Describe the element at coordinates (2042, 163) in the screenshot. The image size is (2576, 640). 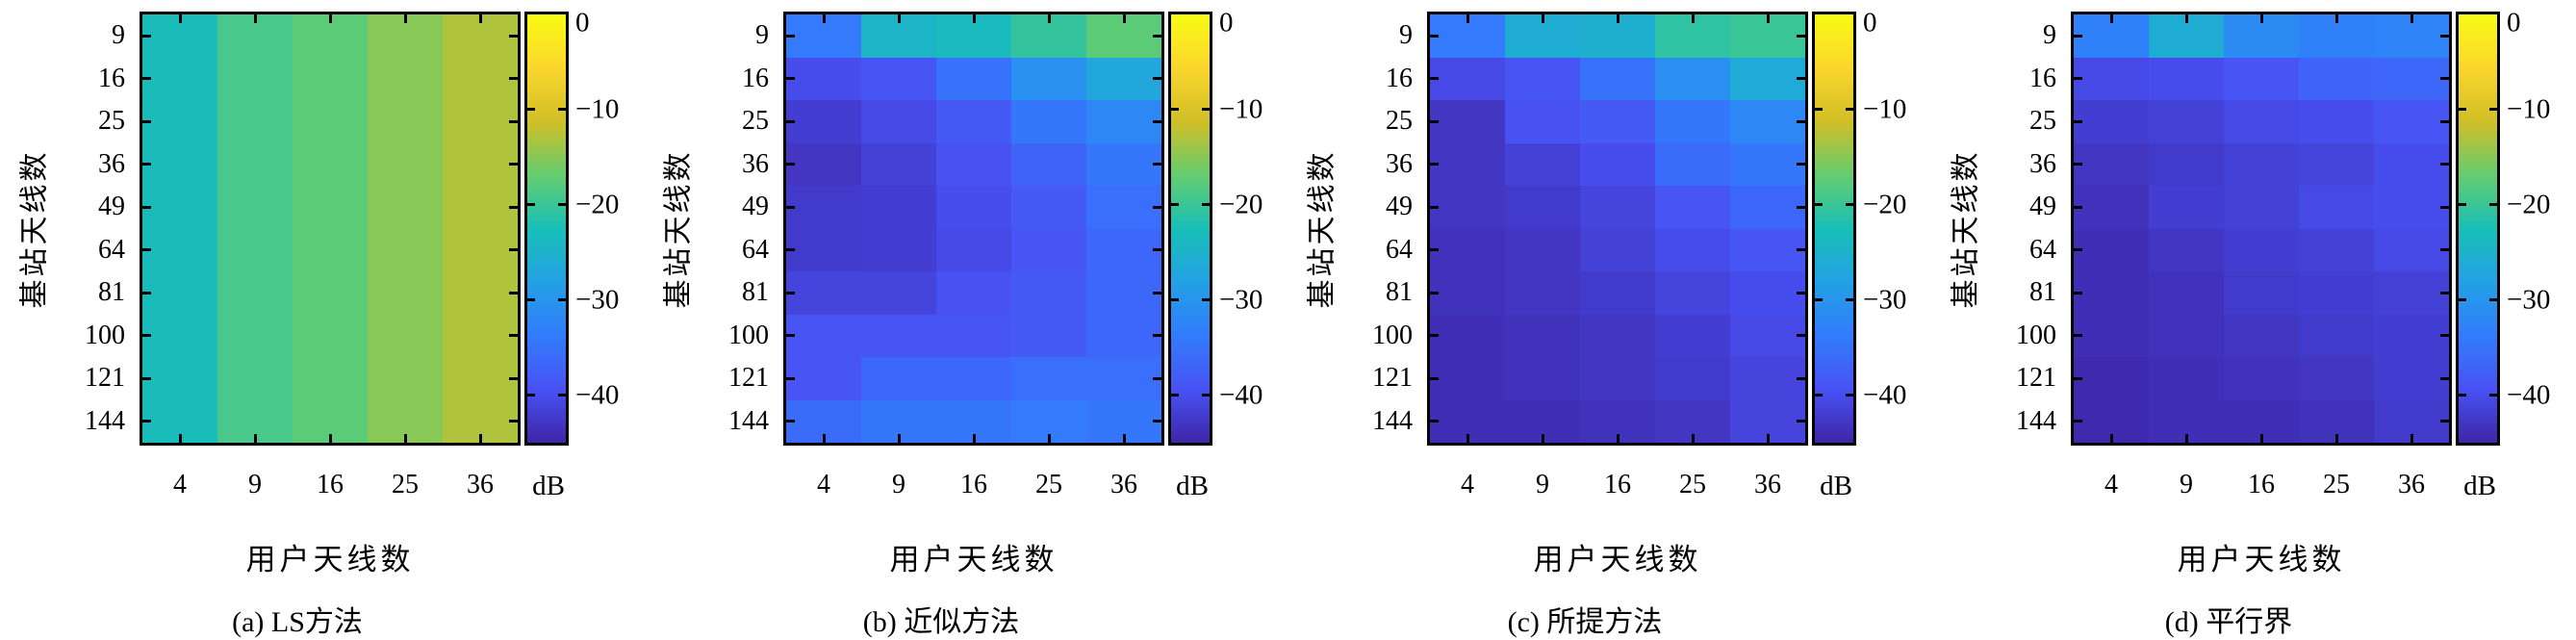
I see `y-tick-label: 36` at that location.